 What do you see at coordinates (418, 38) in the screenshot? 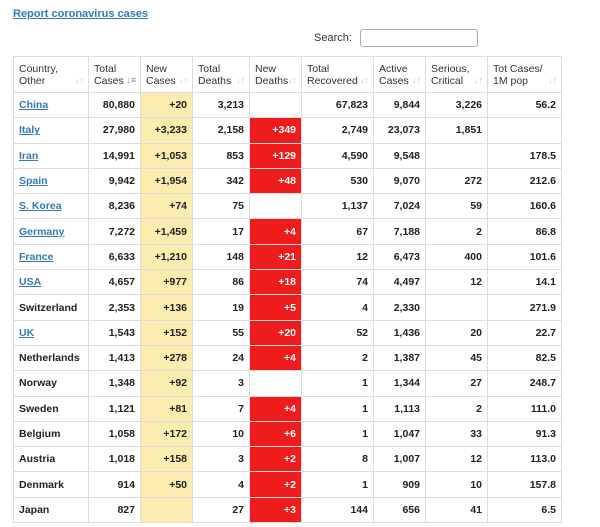
I see `search-input` at bounding box center [418, 38].